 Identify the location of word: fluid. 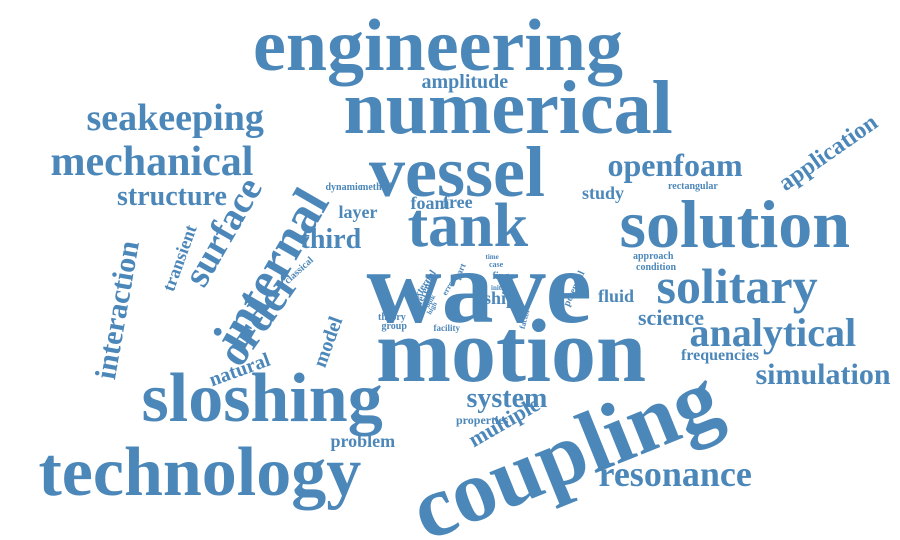
(616, 296).